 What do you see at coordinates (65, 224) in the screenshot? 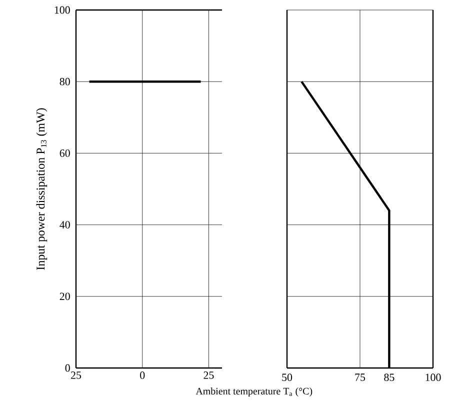
I see `y-tick-label: 40` at bounding box center [65, 224].